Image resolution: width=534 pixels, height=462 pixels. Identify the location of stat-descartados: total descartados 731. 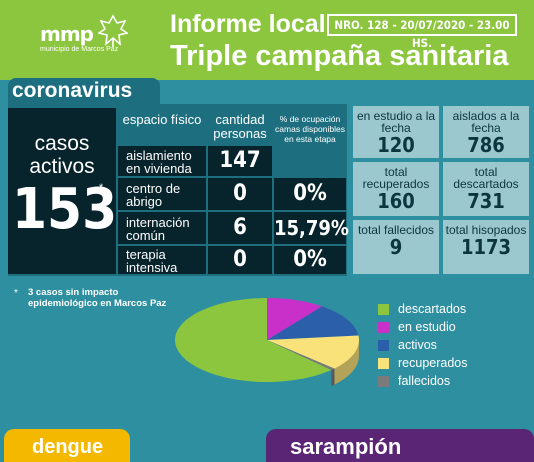
(486, 189).